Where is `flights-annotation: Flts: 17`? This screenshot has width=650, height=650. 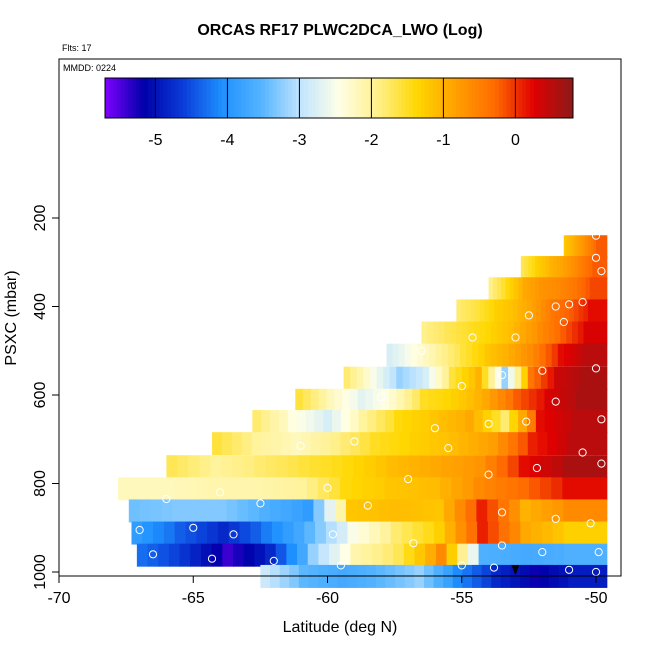 flights-annotation: Flts: 17 is located at coordinates (77, 48).